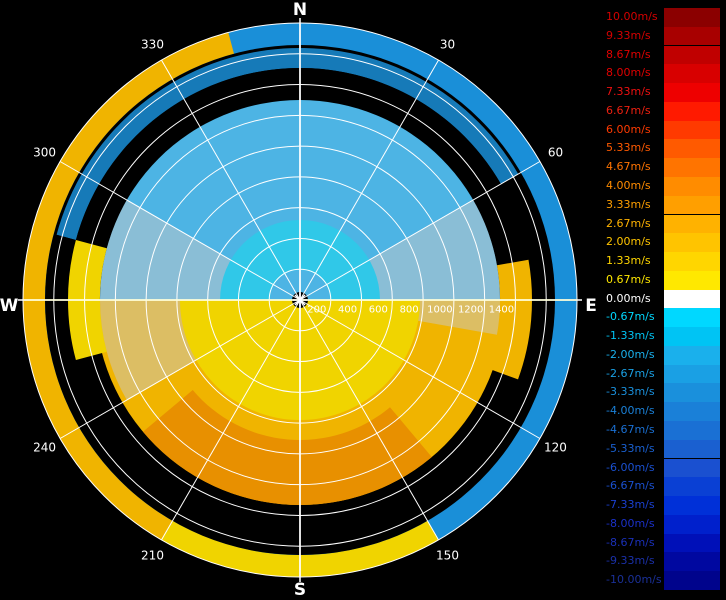  I want to click on compass-east-label: E, so click(591, 306).